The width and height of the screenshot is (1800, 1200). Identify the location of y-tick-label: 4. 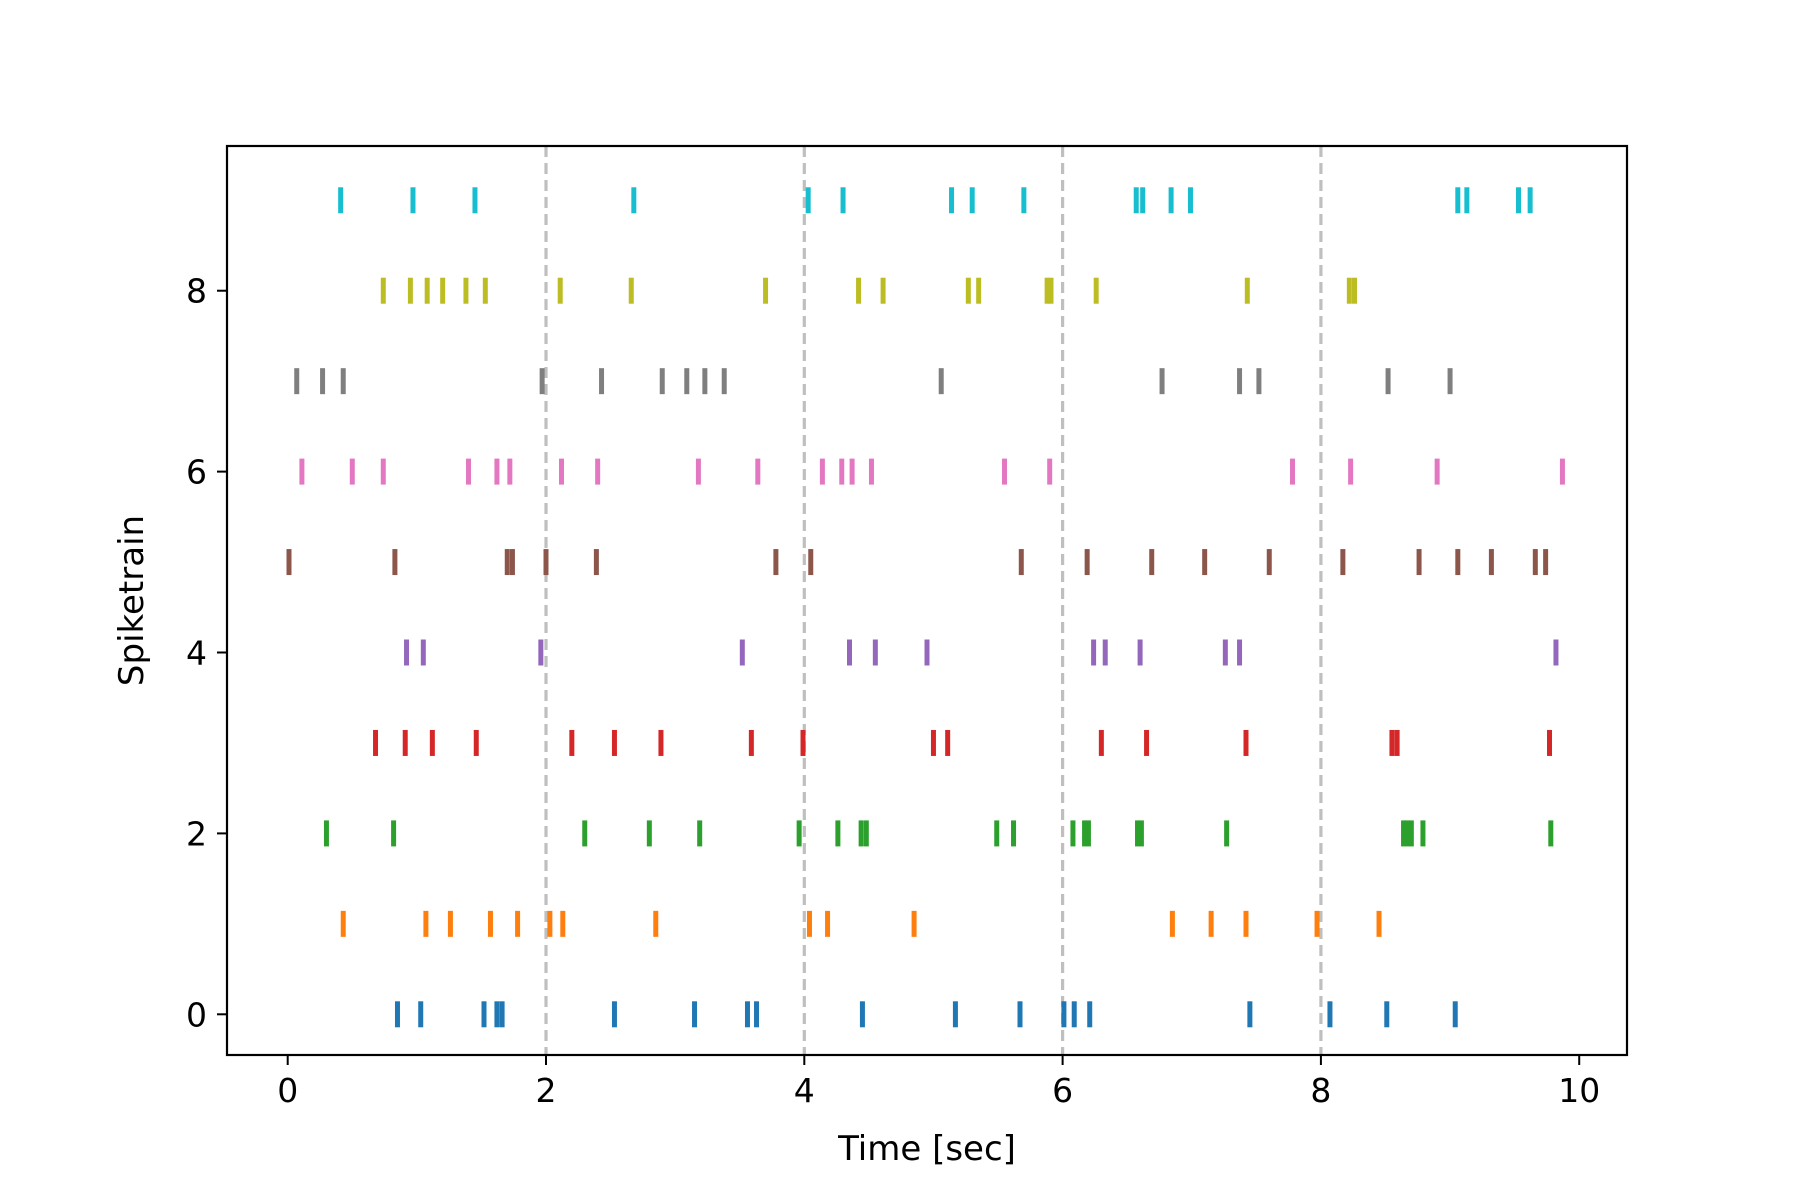
(196, 653).